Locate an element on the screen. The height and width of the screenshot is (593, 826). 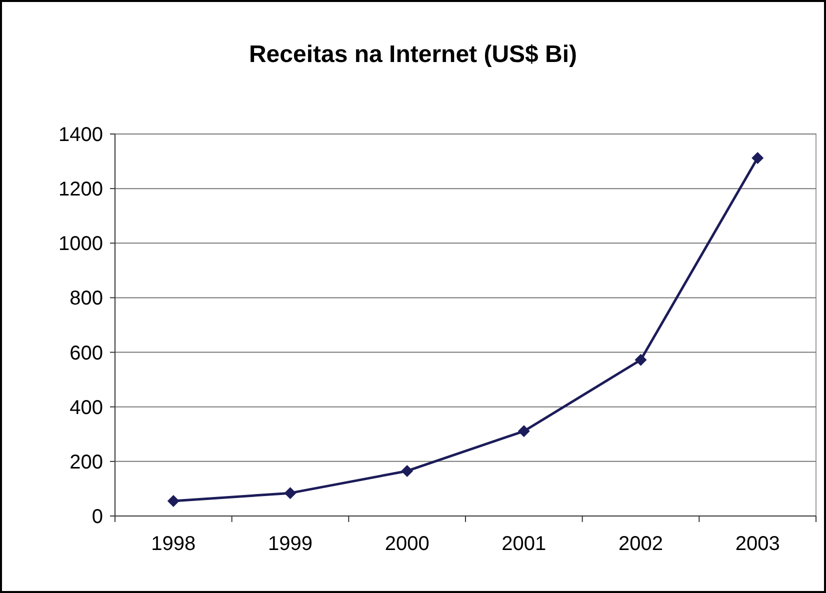
x-tick-label: 1999 is located at coordinates (290, 544).